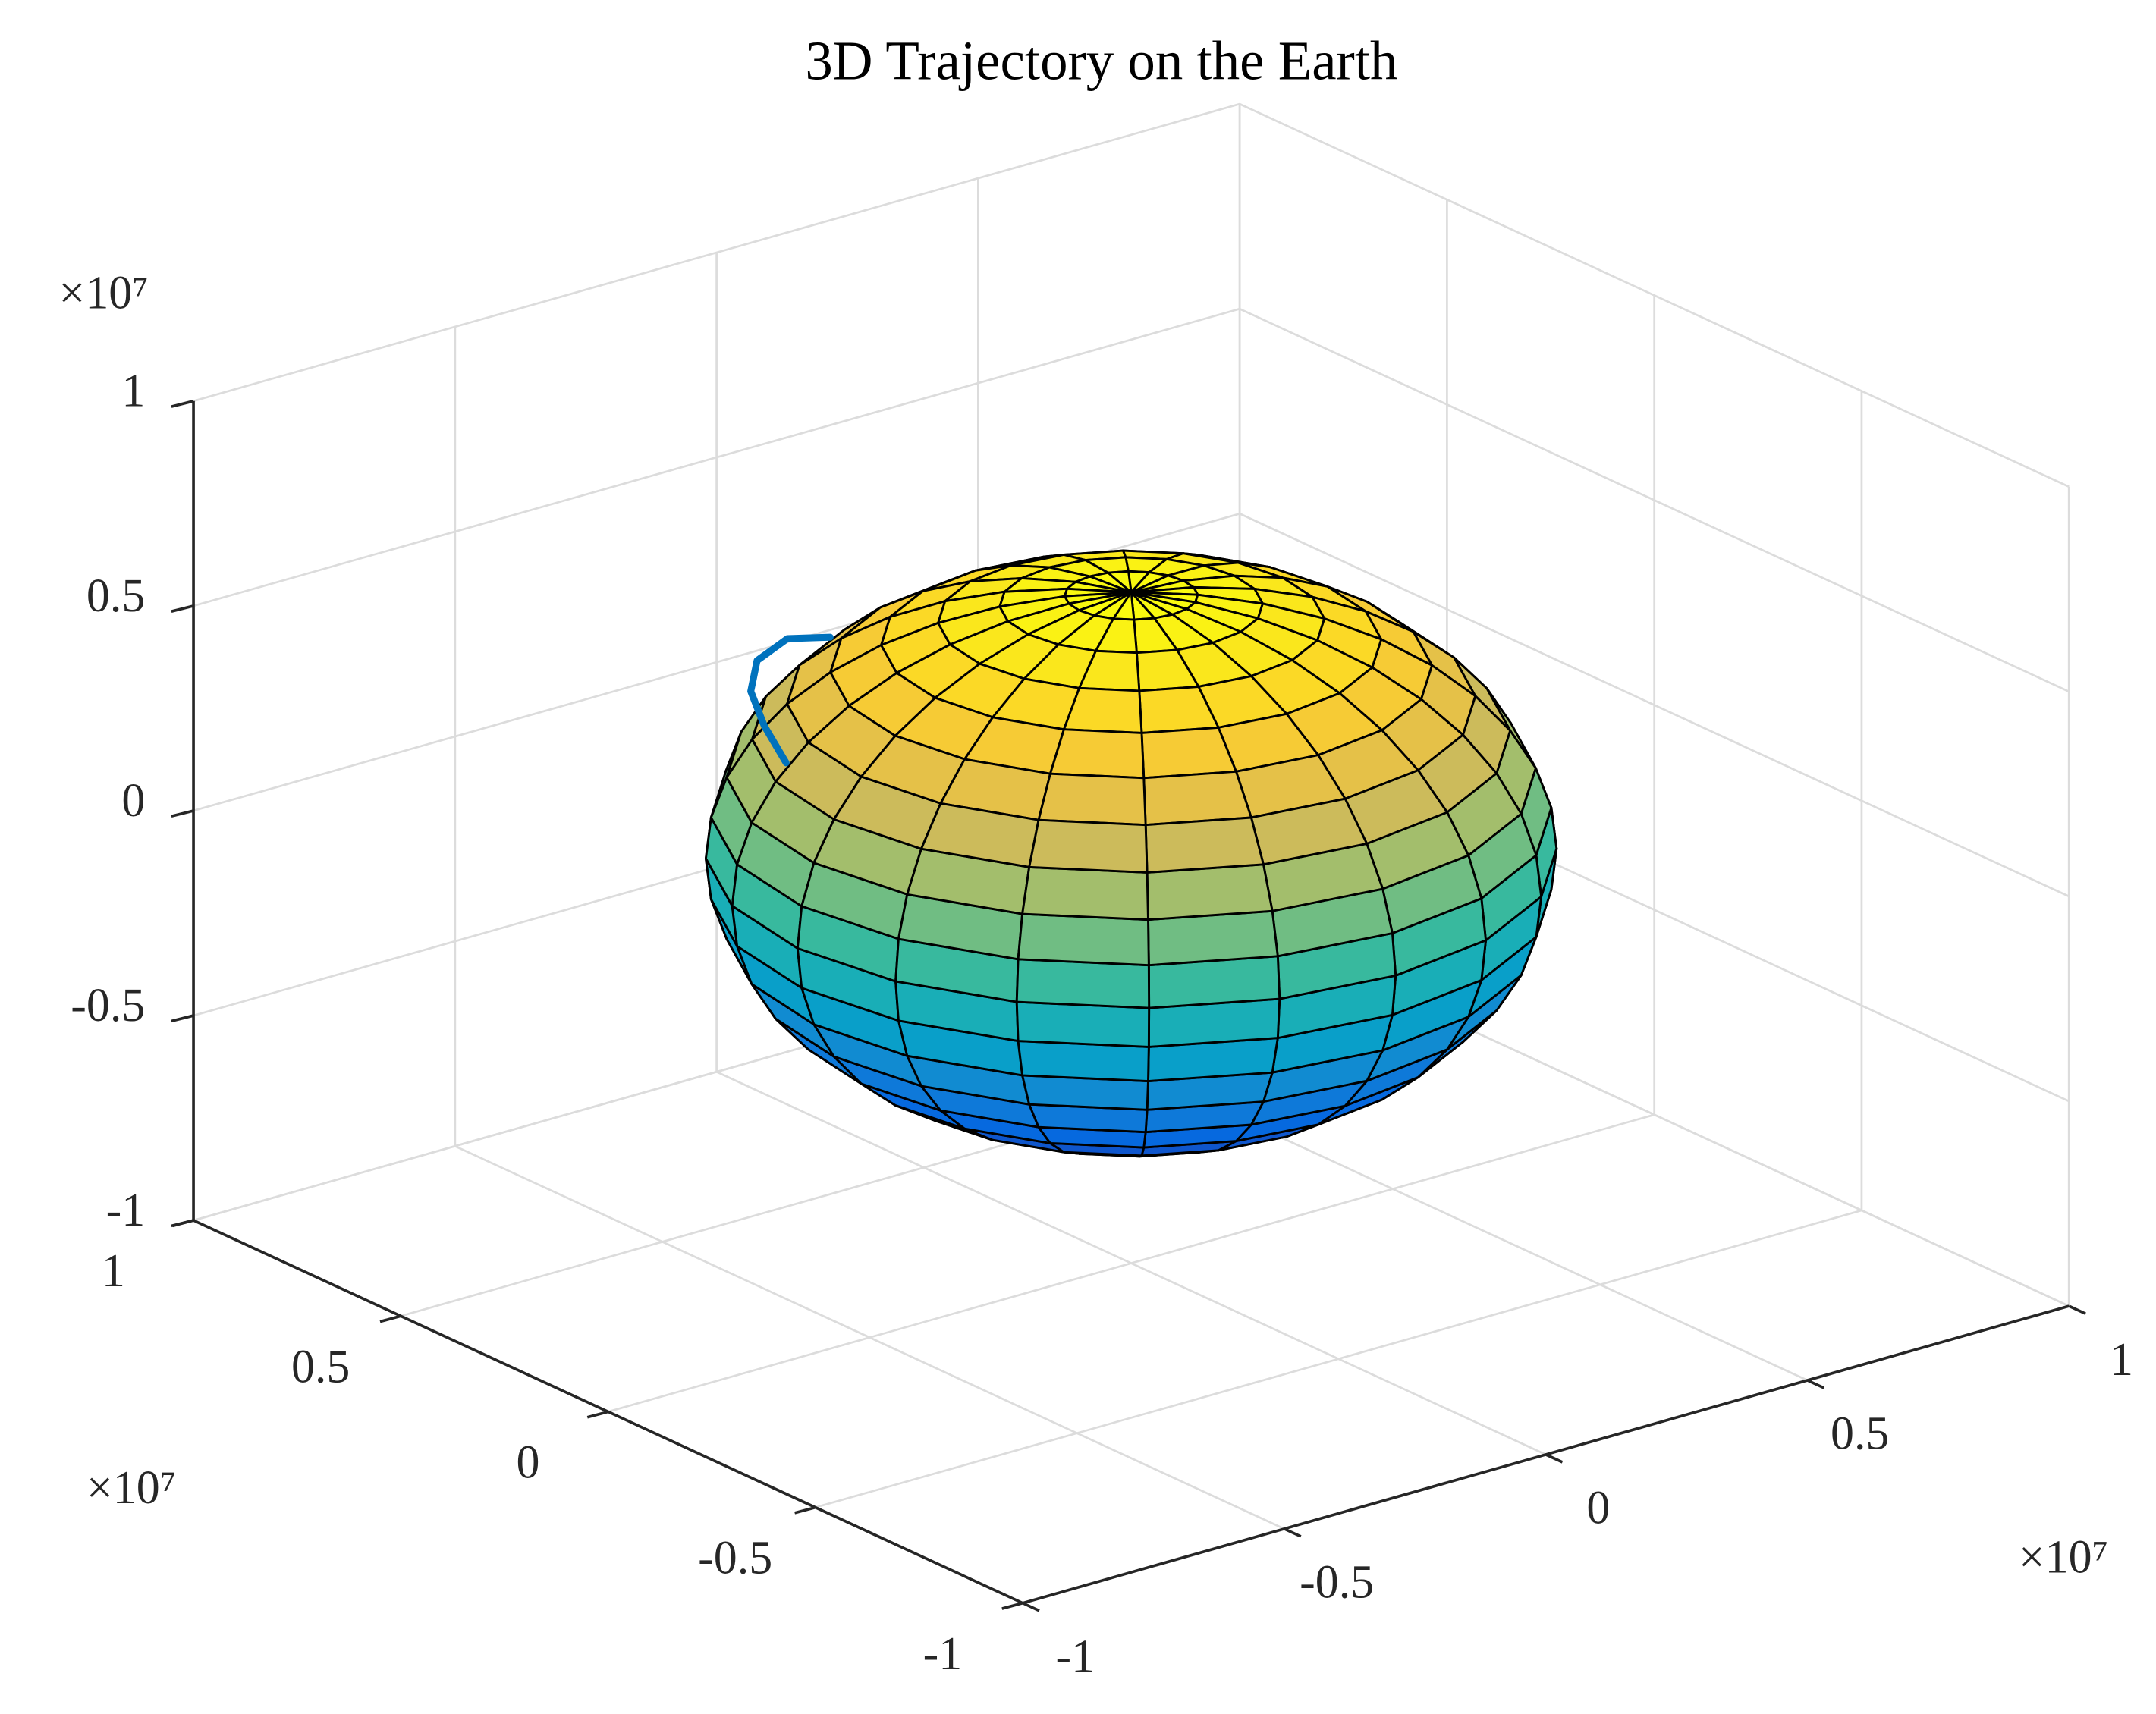 The height and width of the screenshot is (1714, 2156). I want to click on x-exponent: ×10⁷, so click(2063, 1557).